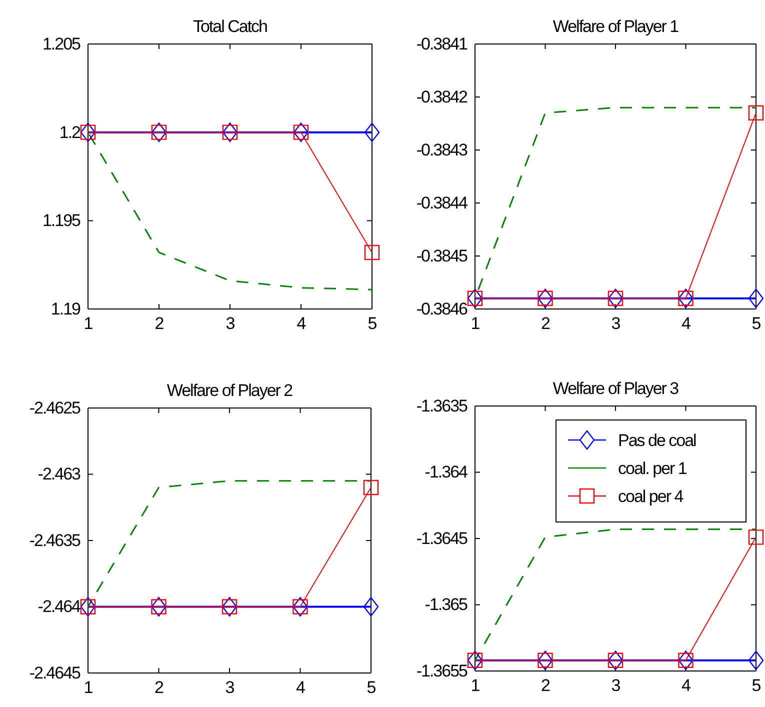  What do you see at coordinates (651, 496) in the screenshot?
I see `legend-label: coal per 4` at bounding box center [651, 496].